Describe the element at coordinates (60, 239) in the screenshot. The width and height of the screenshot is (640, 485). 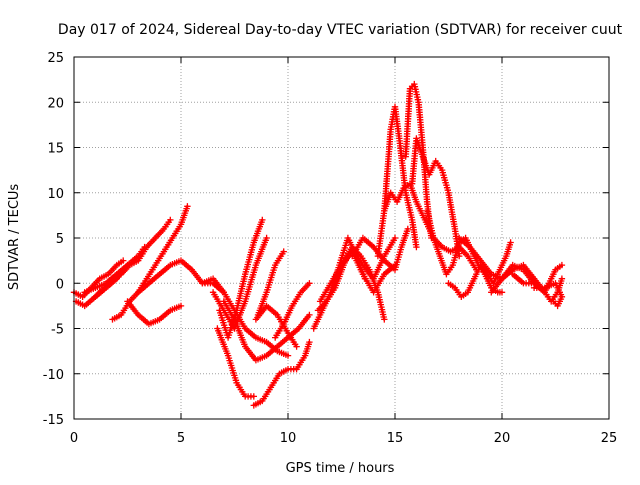
I see `y-tick-label: 5` at that location.